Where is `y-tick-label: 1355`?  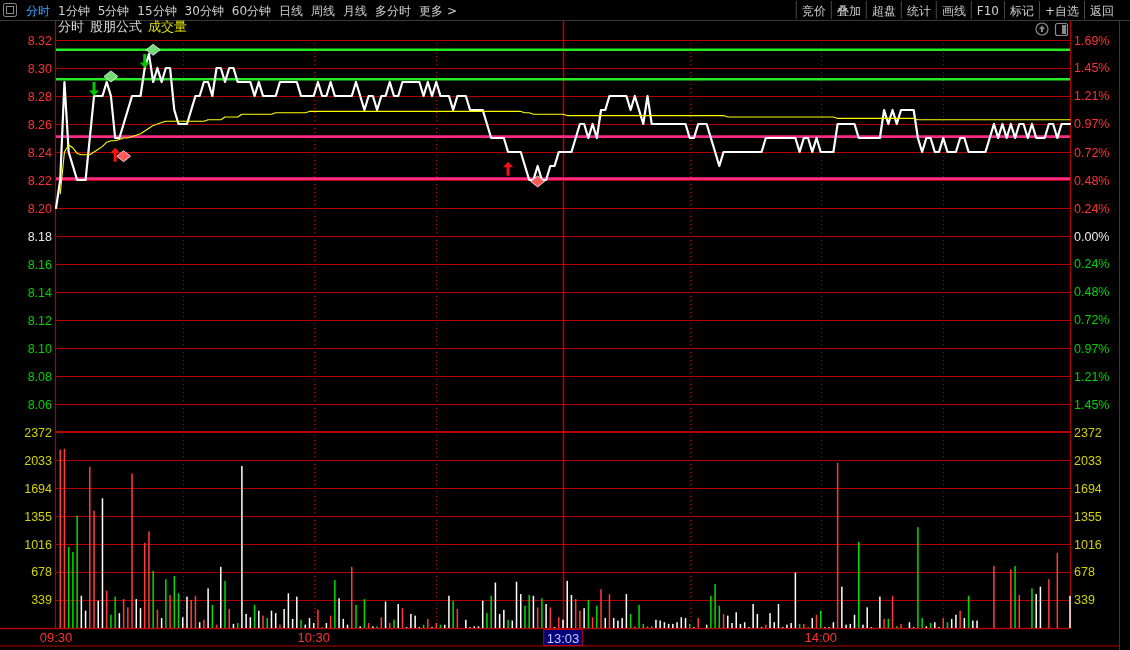
y-tick-label: 1355 is located at coordinates (38, 516).